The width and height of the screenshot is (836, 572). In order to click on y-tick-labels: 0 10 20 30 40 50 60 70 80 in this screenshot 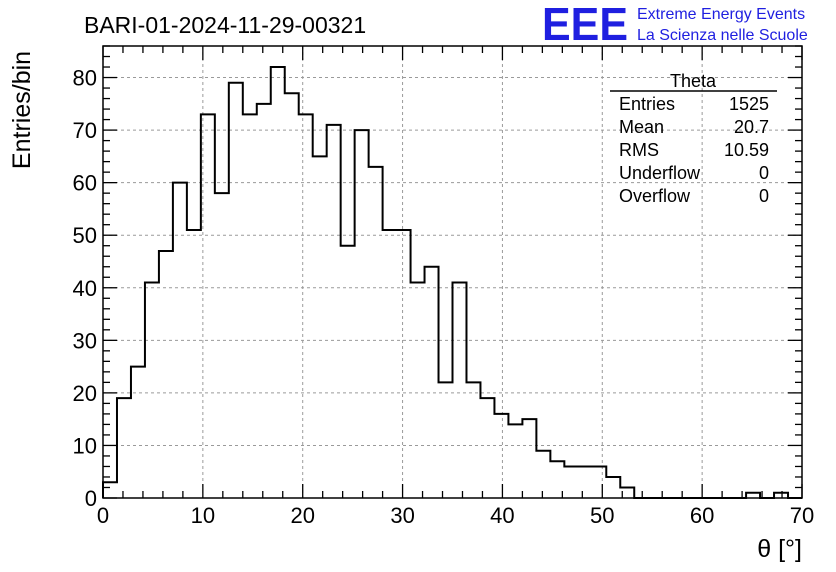, I will do `click(85, 288)`.